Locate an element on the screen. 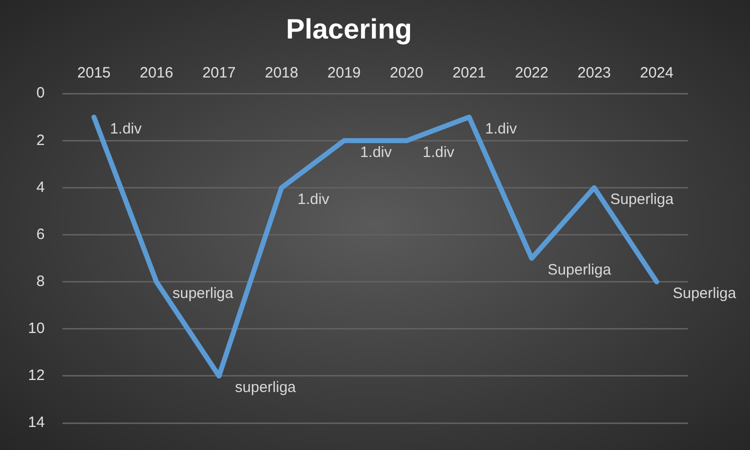 Image resolution: width=750 pixels, height=450 pixels. x-tick-label: 2019 is located at coordinates (344, 73).